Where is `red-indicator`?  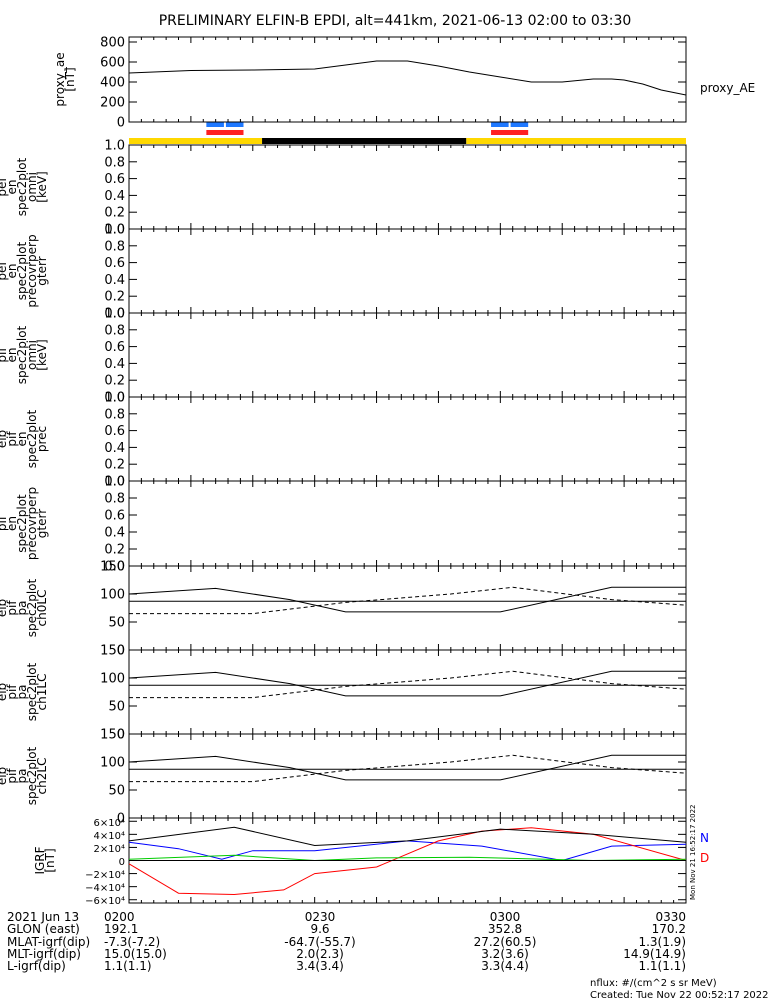 red-indicator is located at coordinates (225, 132).